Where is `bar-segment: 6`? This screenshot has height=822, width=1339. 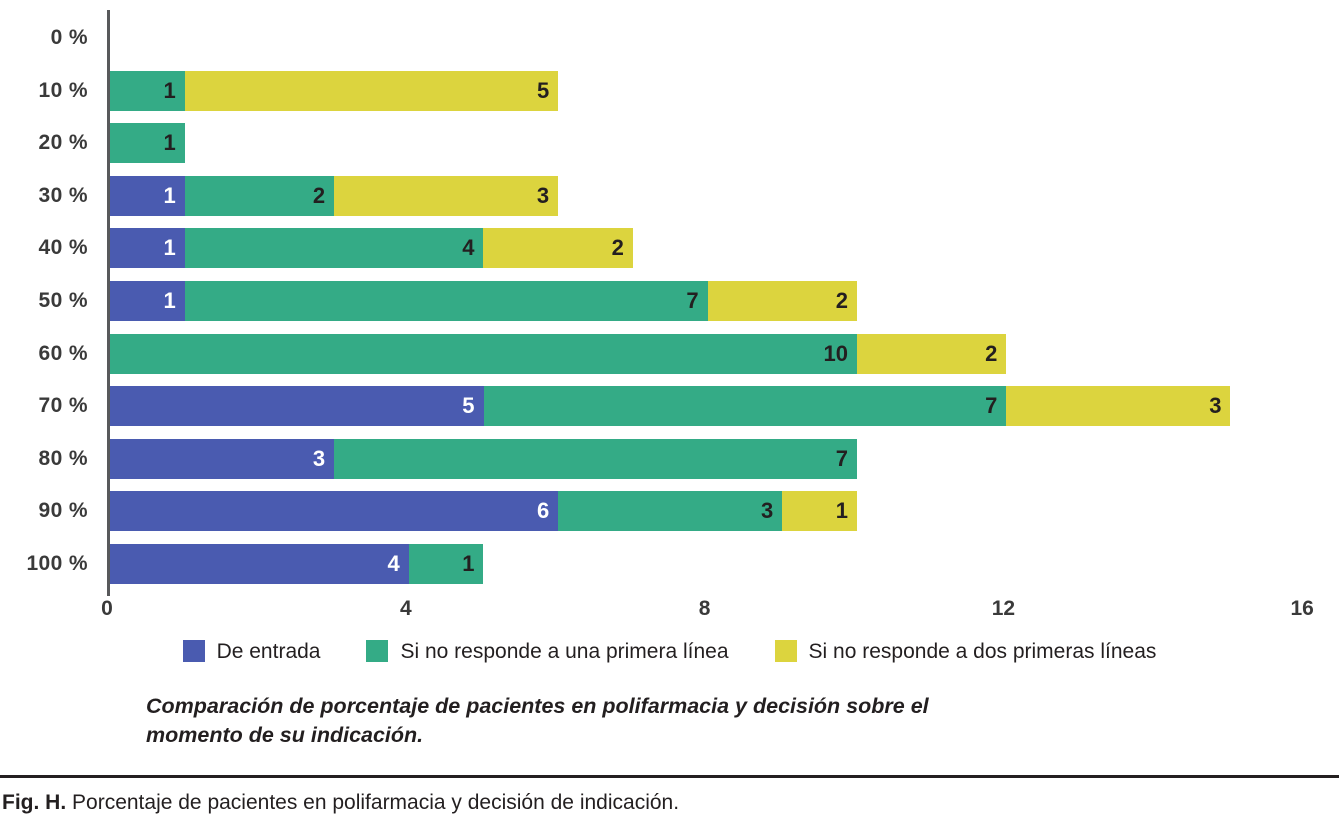
bar-segment: 6 is located at coordinates (334, 511).